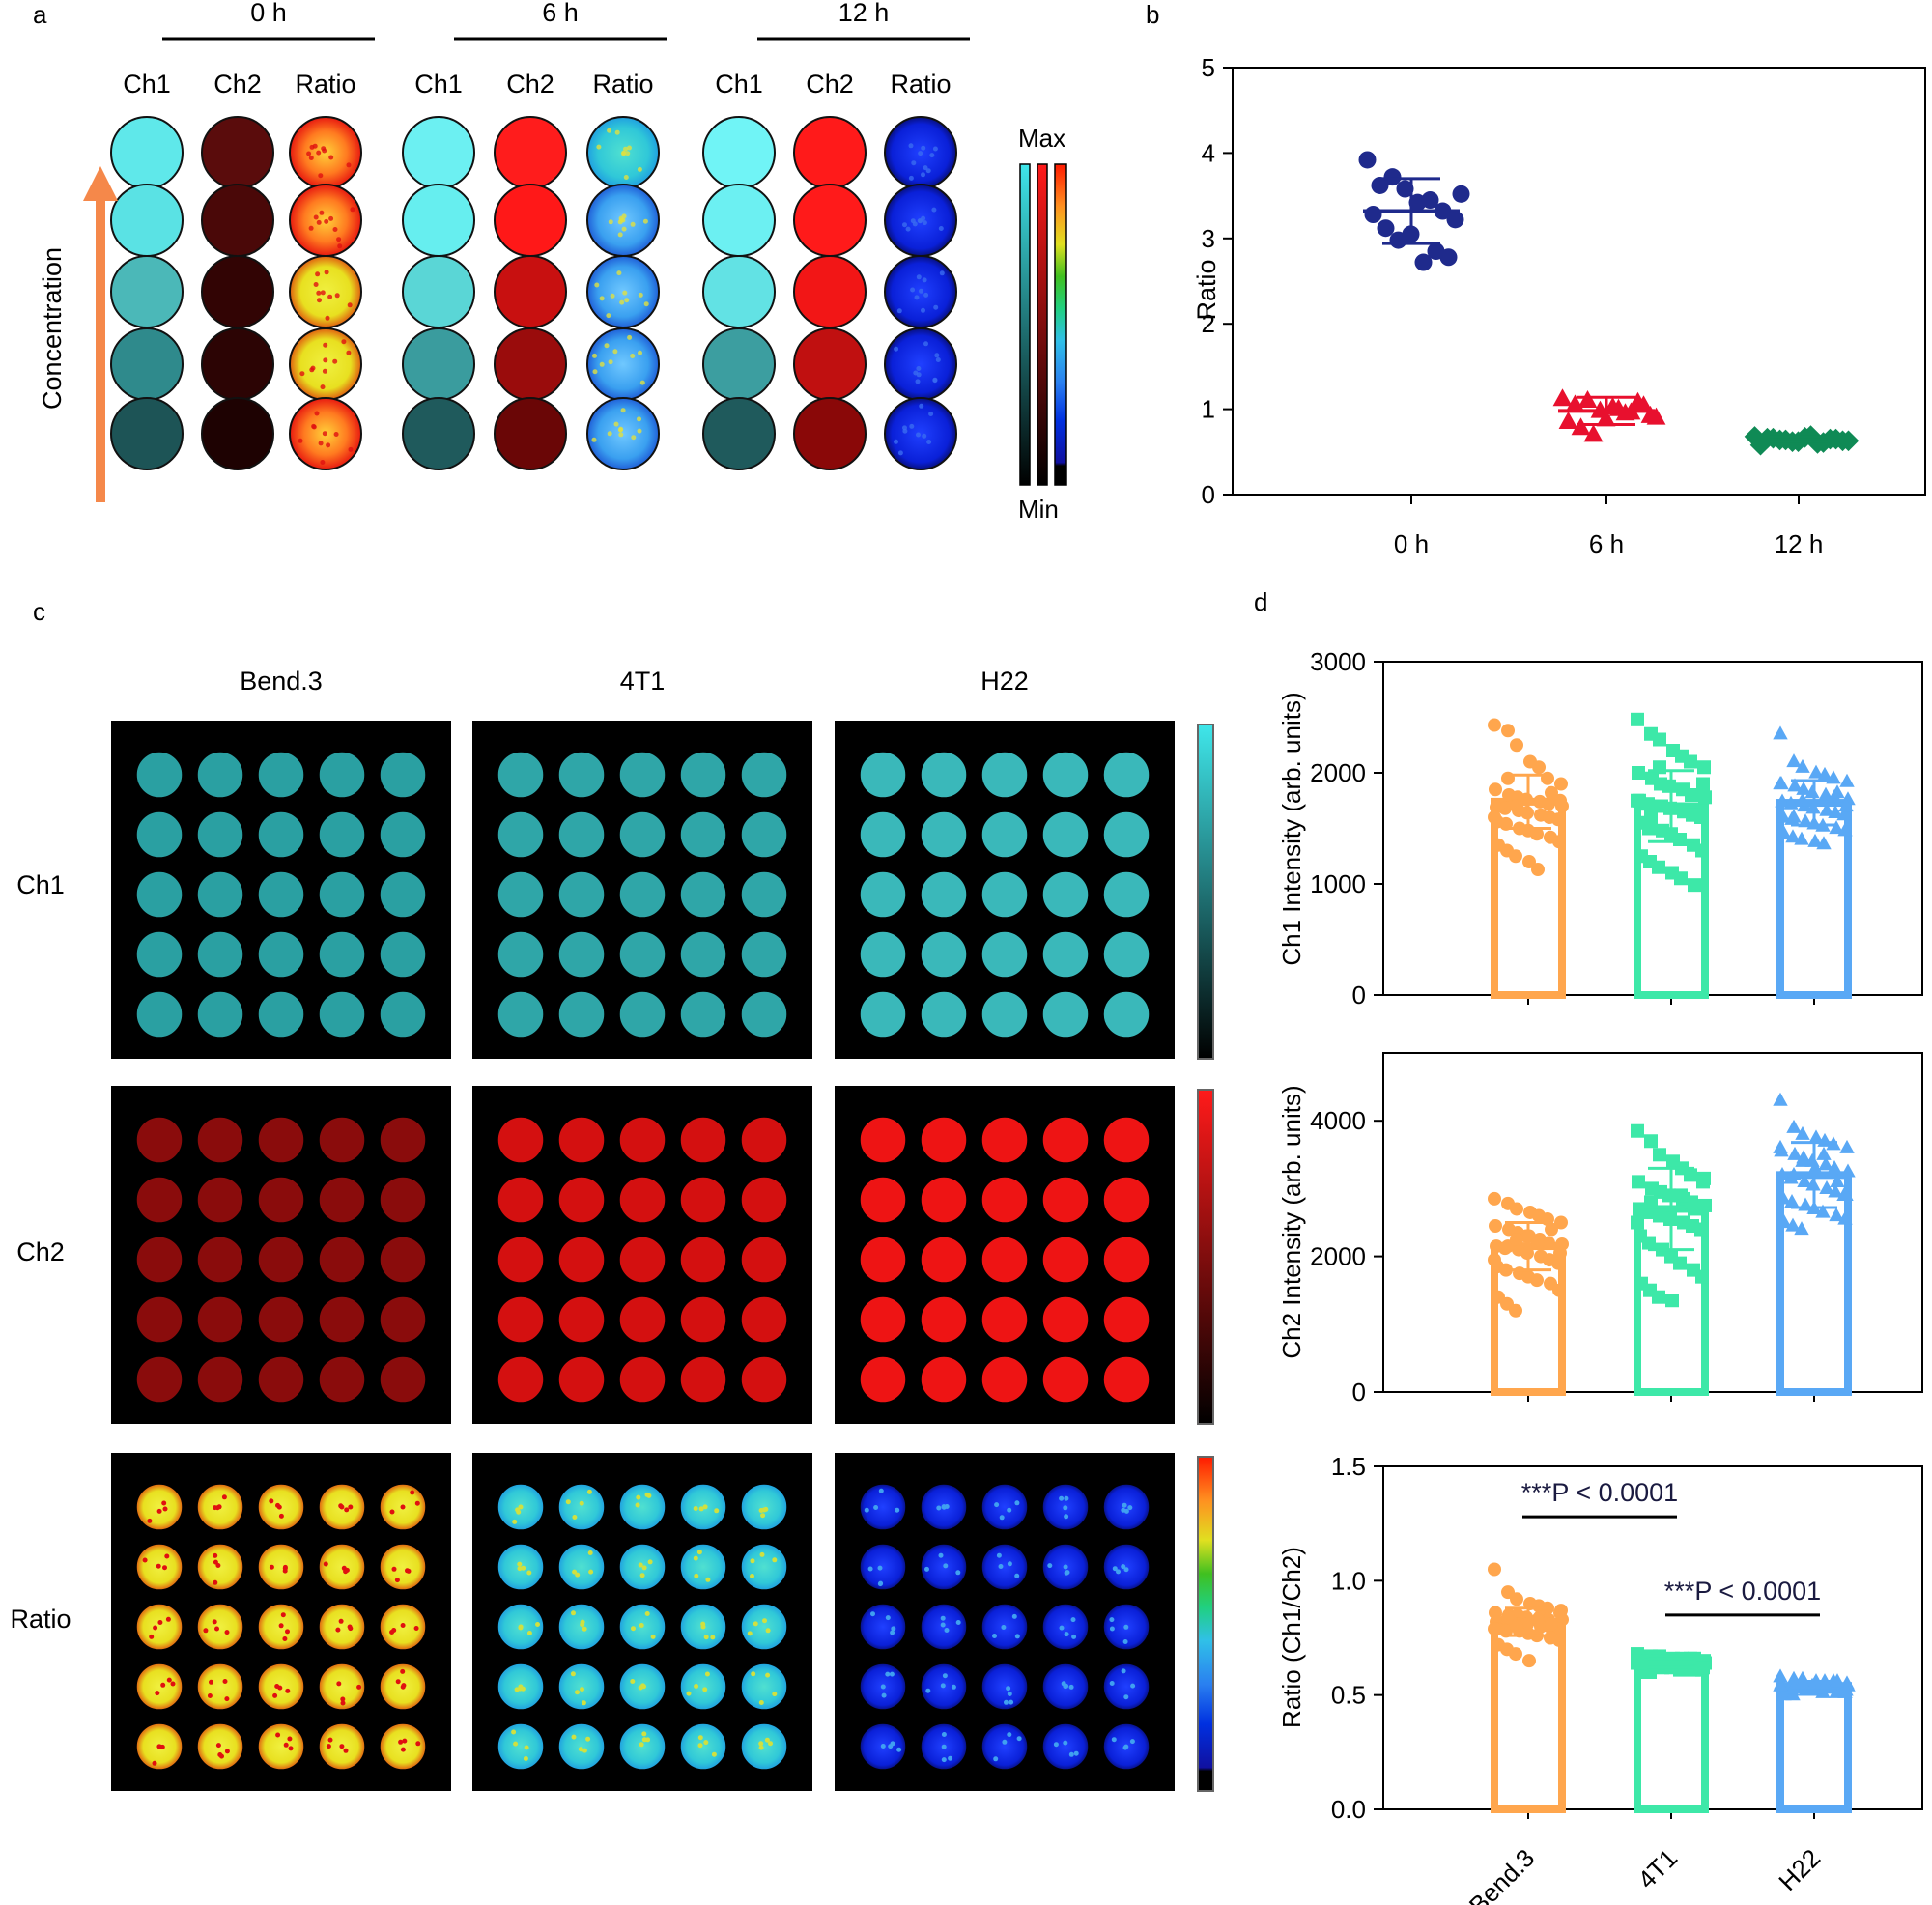 This screenshot has height=1905, width=1932. Describe the element at coordinates (643, 681) in the screenshot. I see `plate-column-label-1: 4T1` at that location.